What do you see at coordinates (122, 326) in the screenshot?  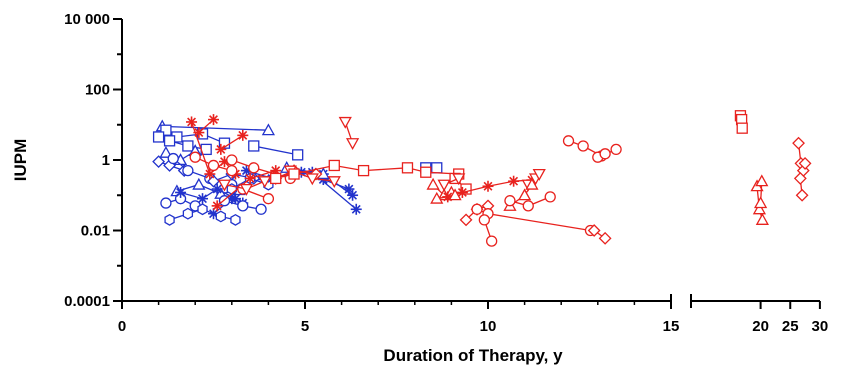 I see `x-tick-label: 0` at bounding box center [122, 326].